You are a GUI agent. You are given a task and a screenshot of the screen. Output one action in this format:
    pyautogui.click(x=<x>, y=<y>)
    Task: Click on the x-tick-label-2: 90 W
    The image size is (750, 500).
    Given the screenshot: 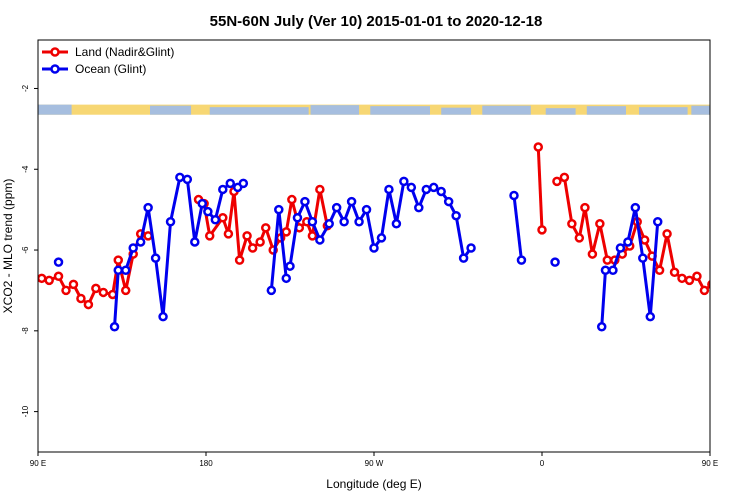 What is the action you would take?
    pyautogui.click(x=374, y=463)
    